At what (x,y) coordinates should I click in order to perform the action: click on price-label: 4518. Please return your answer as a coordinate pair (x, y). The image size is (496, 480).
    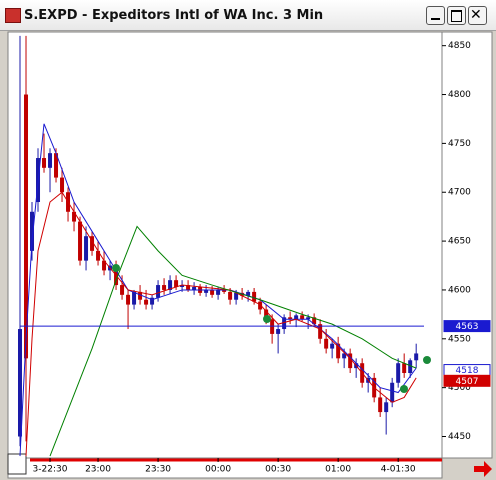
    Looking at the image, I should click on (467, 371).